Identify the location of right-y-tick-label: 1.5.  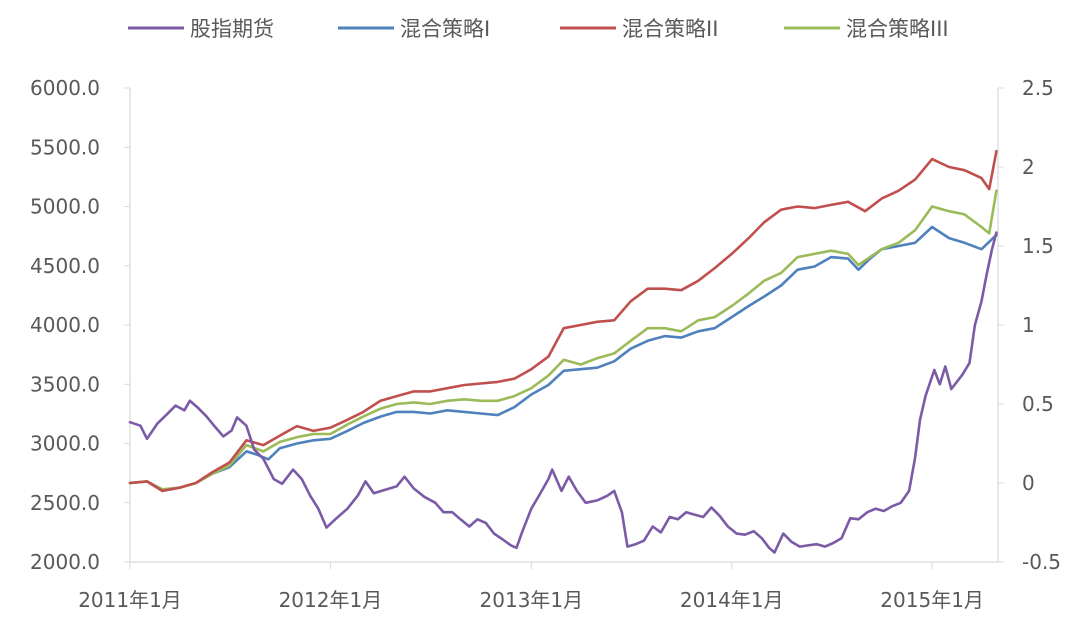
(1038, 246).